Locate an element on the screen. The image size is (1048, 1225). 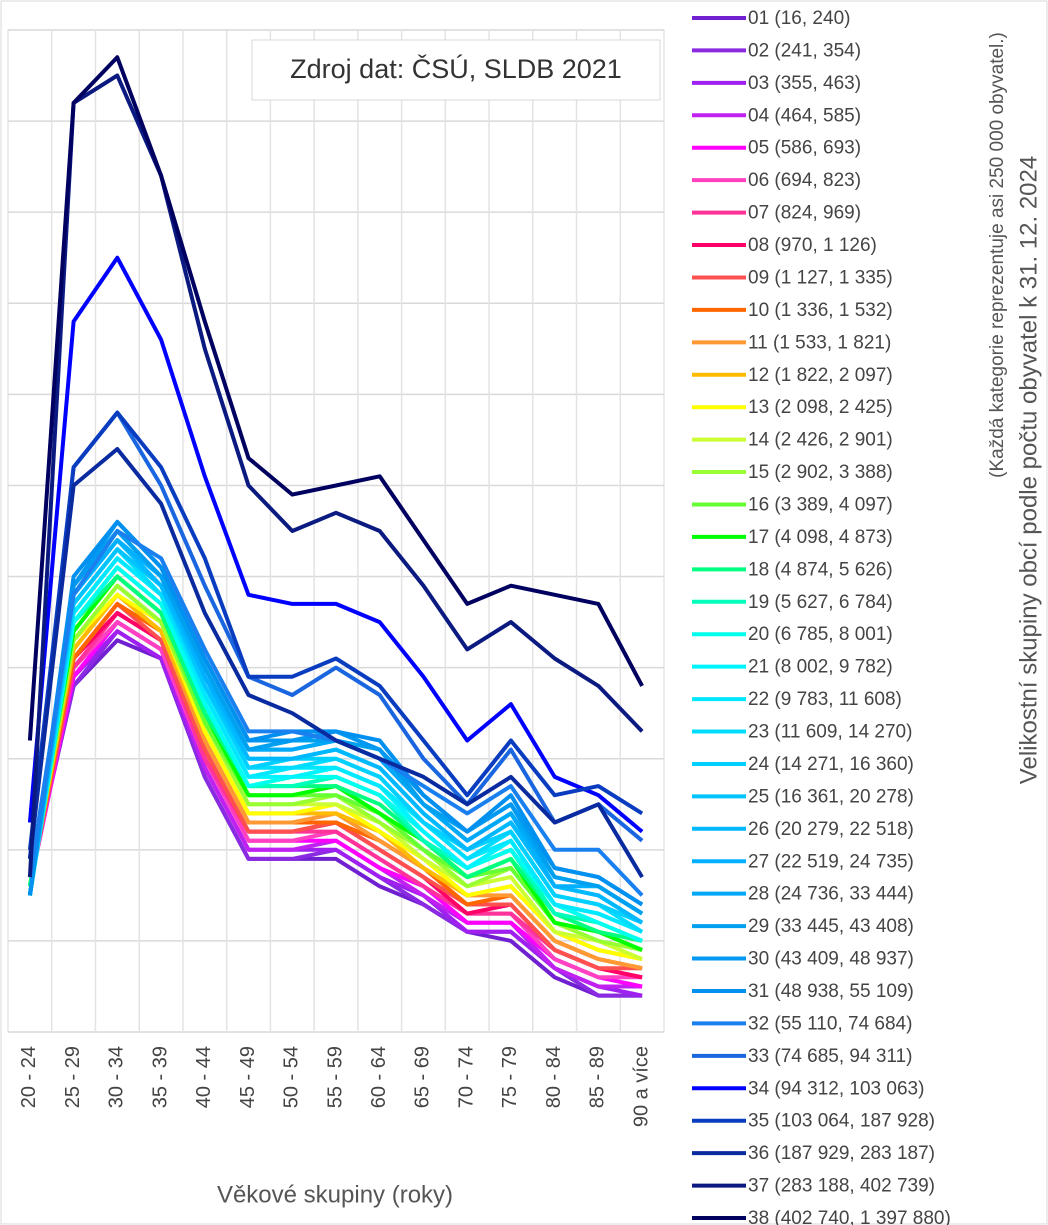
legend-label: 04 (464, 585) is located at coordinates (804, 115).